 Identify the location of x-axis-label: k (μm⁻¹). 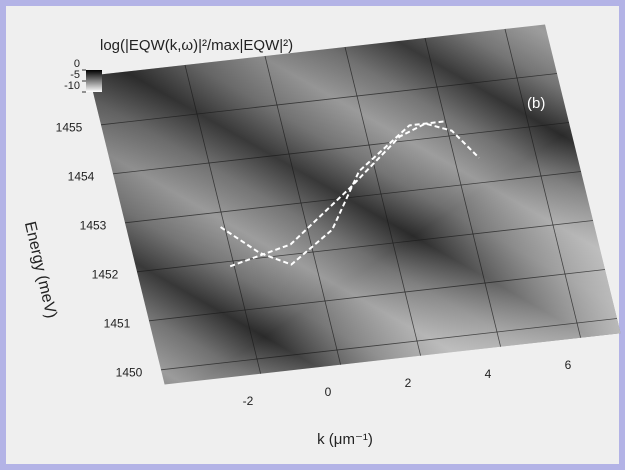
(345, 439).